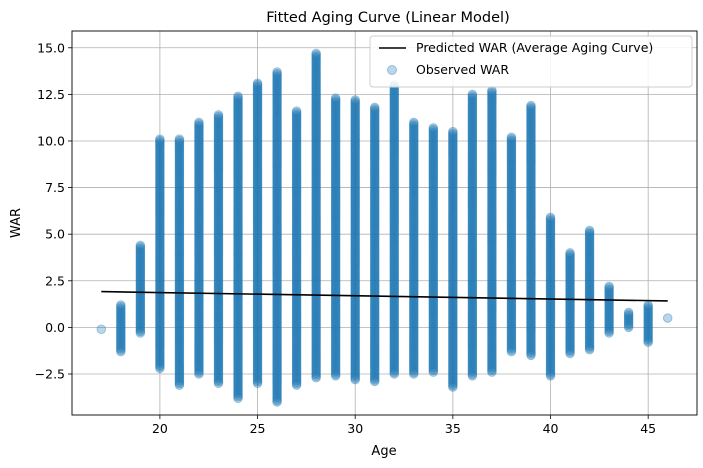 The width and height of the screenshot is (703, 468). Describe the element at coordinates (55, 187) in the screenshot. I see `y-tick-label: 7.5` at that location.